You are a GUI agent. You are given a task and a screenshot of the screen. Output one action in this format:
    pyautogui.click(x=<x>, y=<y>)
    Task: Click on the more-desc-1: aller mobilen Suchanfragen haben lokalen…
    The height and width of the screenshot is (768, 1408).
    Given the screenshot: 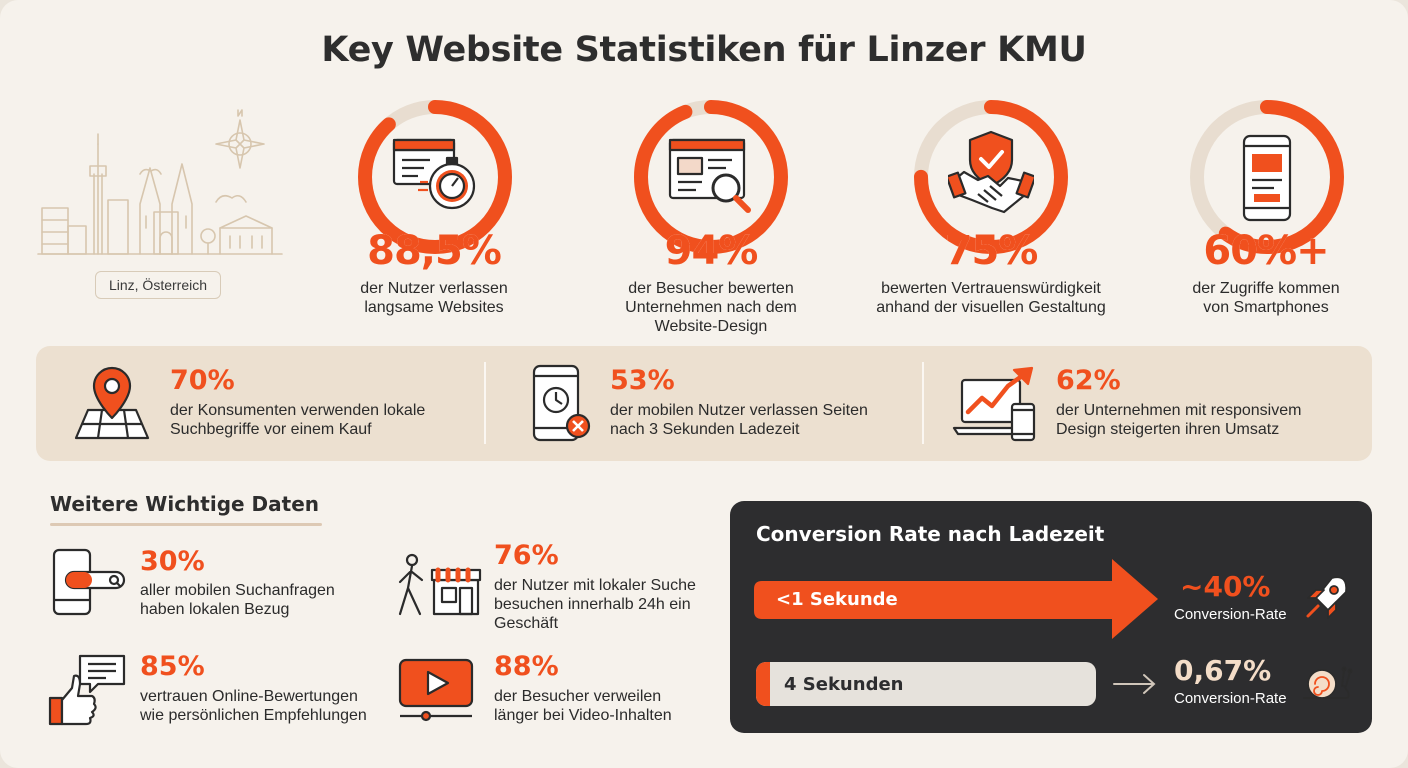 What is the action you would take?
    pyautogui.click(x=237, y=600)
    